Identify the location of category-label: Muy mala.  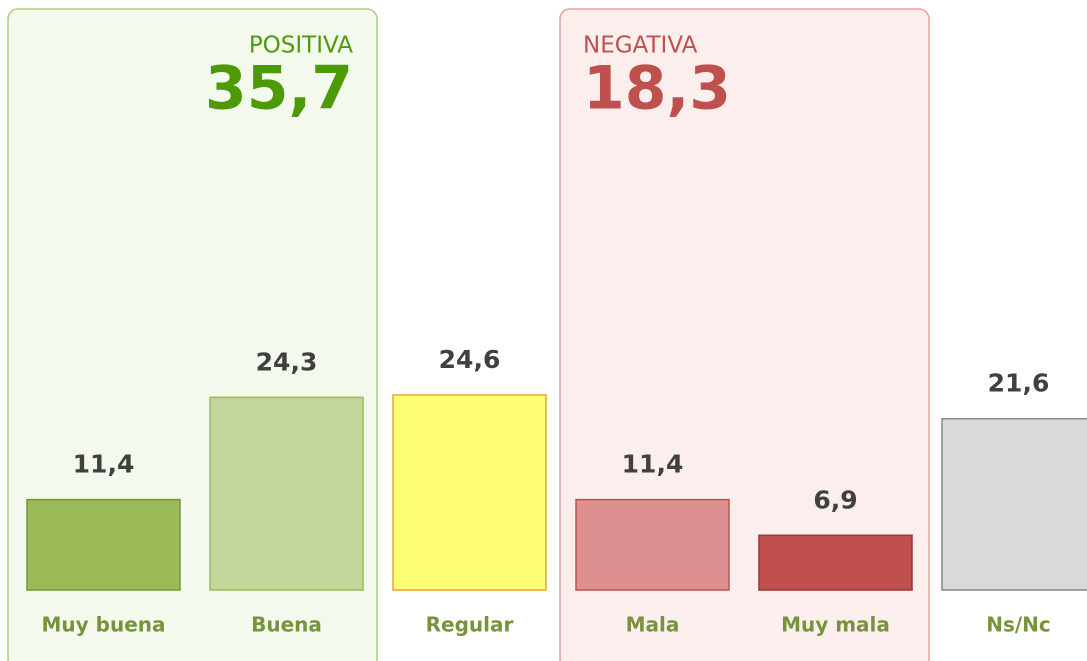
(835, 625).